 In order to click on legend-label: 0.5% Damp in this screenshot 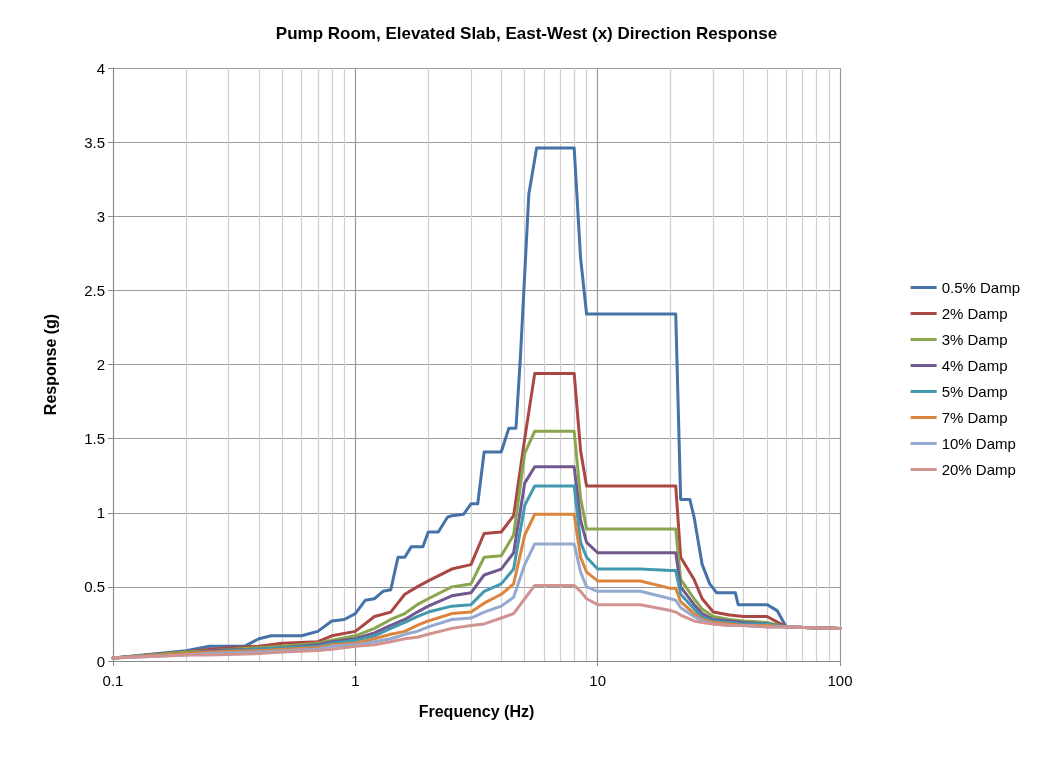, I will do `click(981, 287)`.